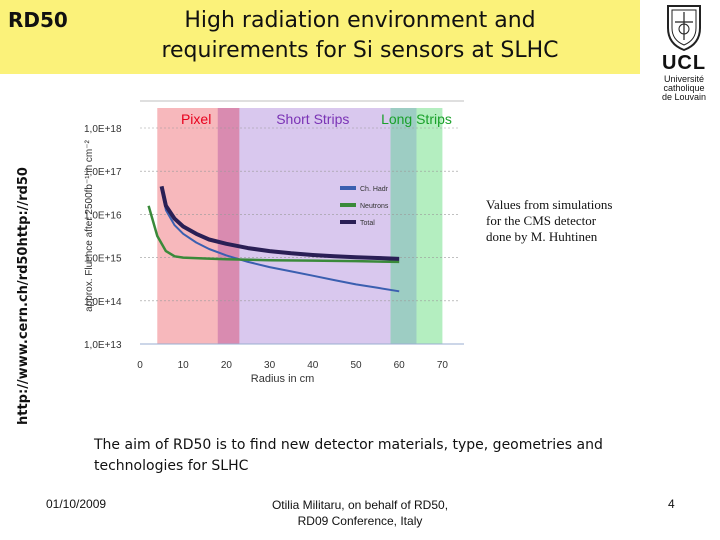 The image size is (720, 540). What do you see at coordinates (356, 365) in the screenshot?
I see `x-tick-label-5: 50` at bounding box center [356, 365].